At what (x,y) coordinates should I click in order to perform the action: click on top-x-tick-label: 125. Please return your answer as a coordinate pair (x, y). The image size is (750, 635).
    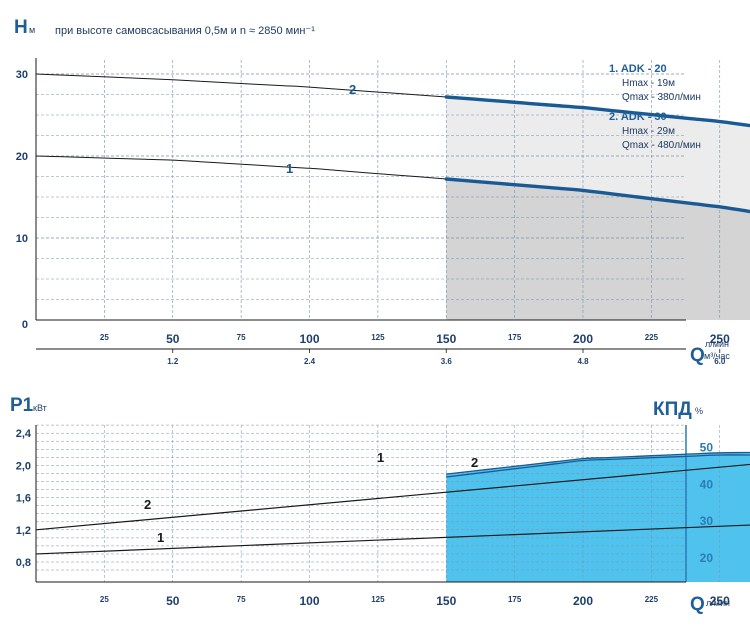
    Looking at the image, I should click on (378, 337).